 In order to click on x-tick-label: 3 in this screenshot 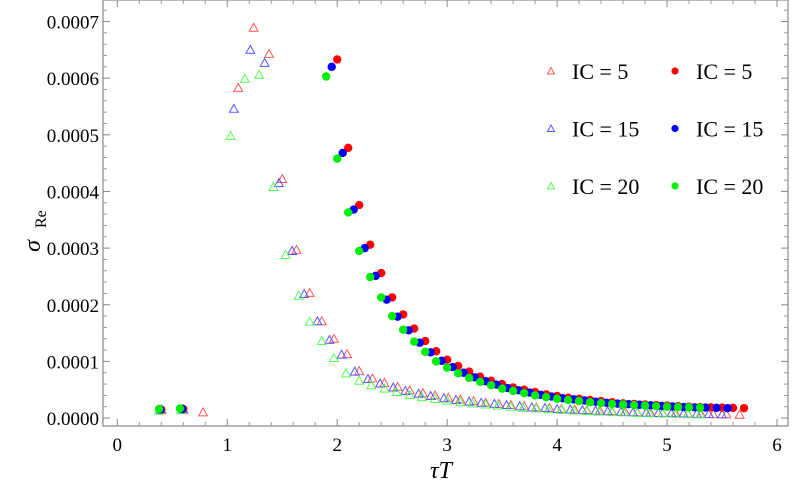, I will do `click(447, 445)`.